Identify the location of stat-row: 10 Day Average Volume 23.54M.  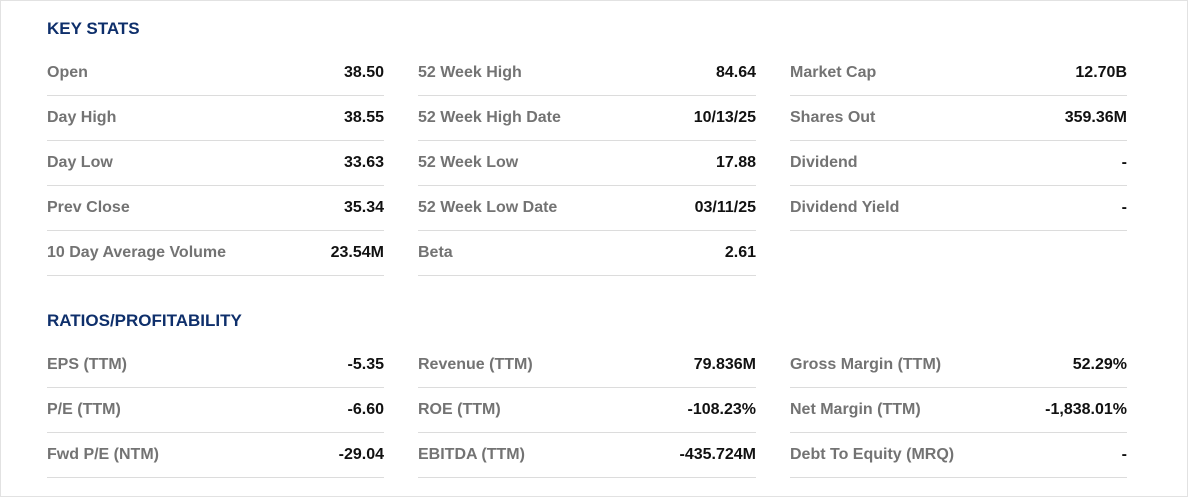
(215, 253).